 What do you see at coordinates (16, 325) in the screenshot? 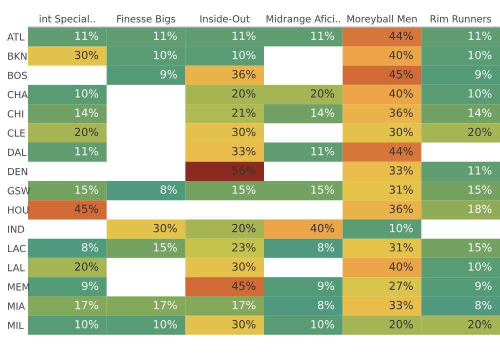
I see `y-tick-label: MIL` at bounding box center [16, 325].